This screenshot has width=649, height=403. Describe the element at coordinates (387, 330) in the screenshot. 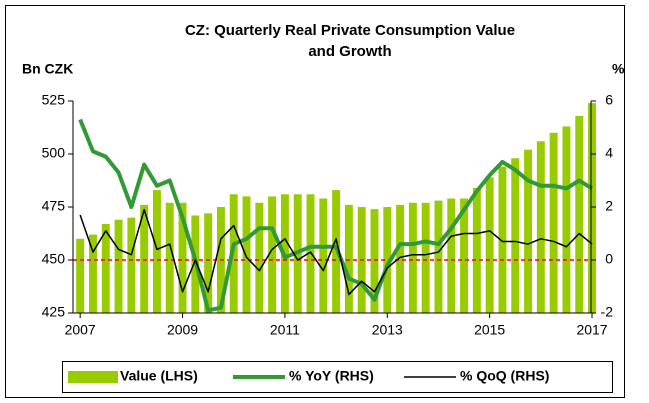

I see `x-tick-label: 2013` at that location.